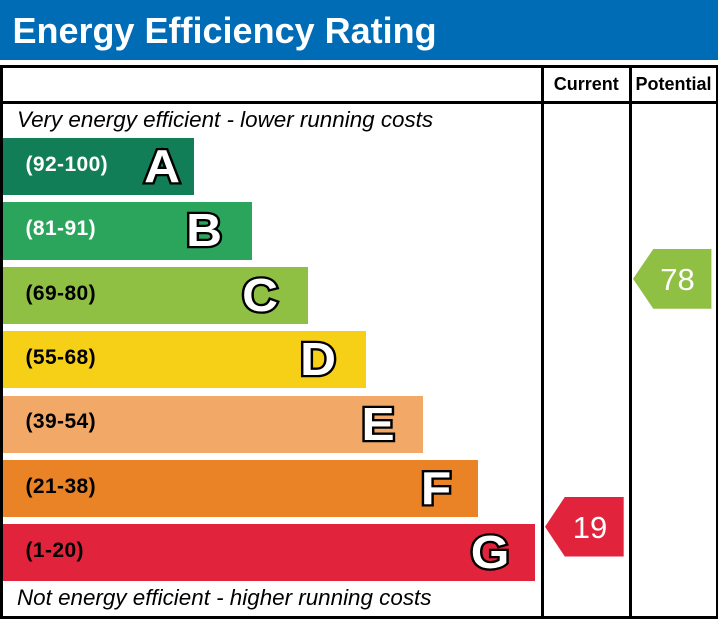  Describe the element at coordinates (590, 527) in the screenshot. I see `svg-text: 19` at that location.